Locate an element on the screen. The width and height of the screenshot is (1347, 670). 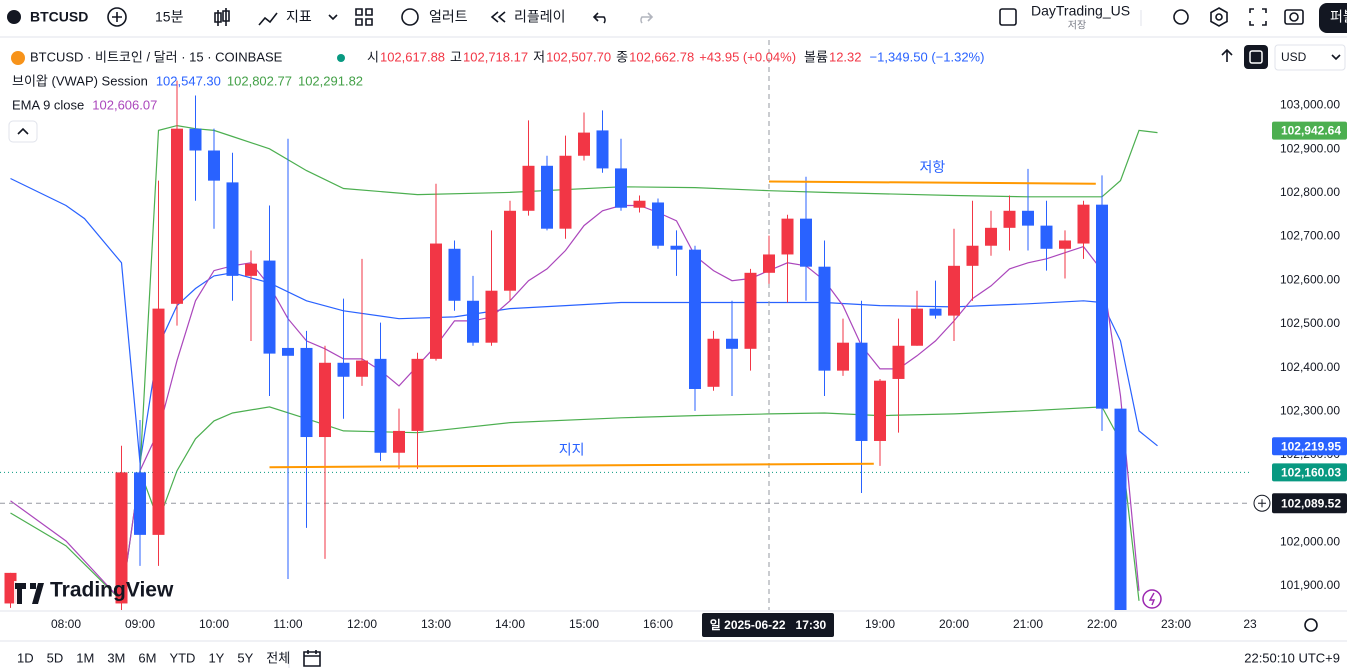
alert-icon is located at coordinates (410, 17).